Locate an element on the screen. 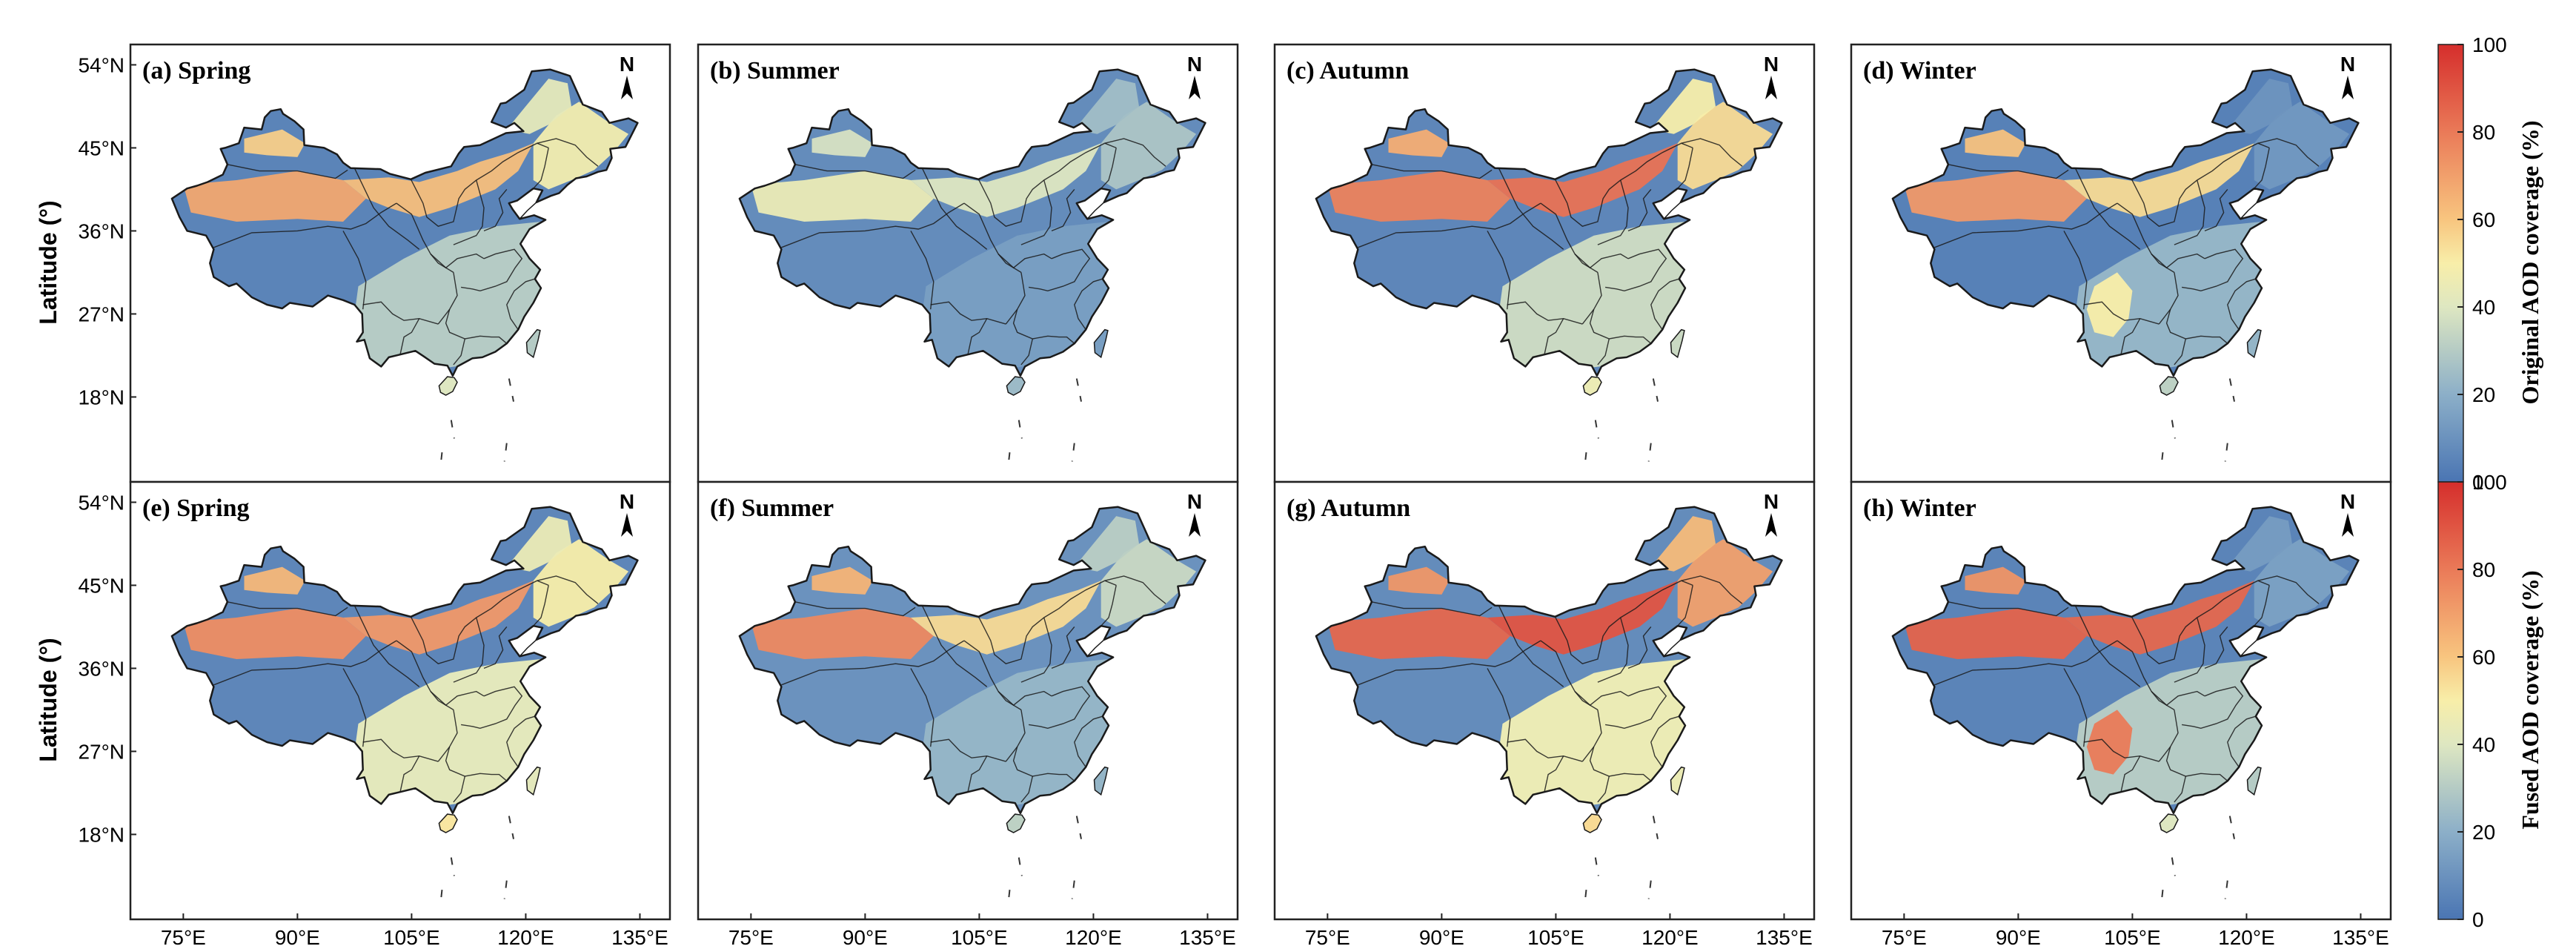  map-panel-spring-original: (a) Spring N 54°N 45°N 36°N 27°N 18°N is located at coordinates (374, 263).